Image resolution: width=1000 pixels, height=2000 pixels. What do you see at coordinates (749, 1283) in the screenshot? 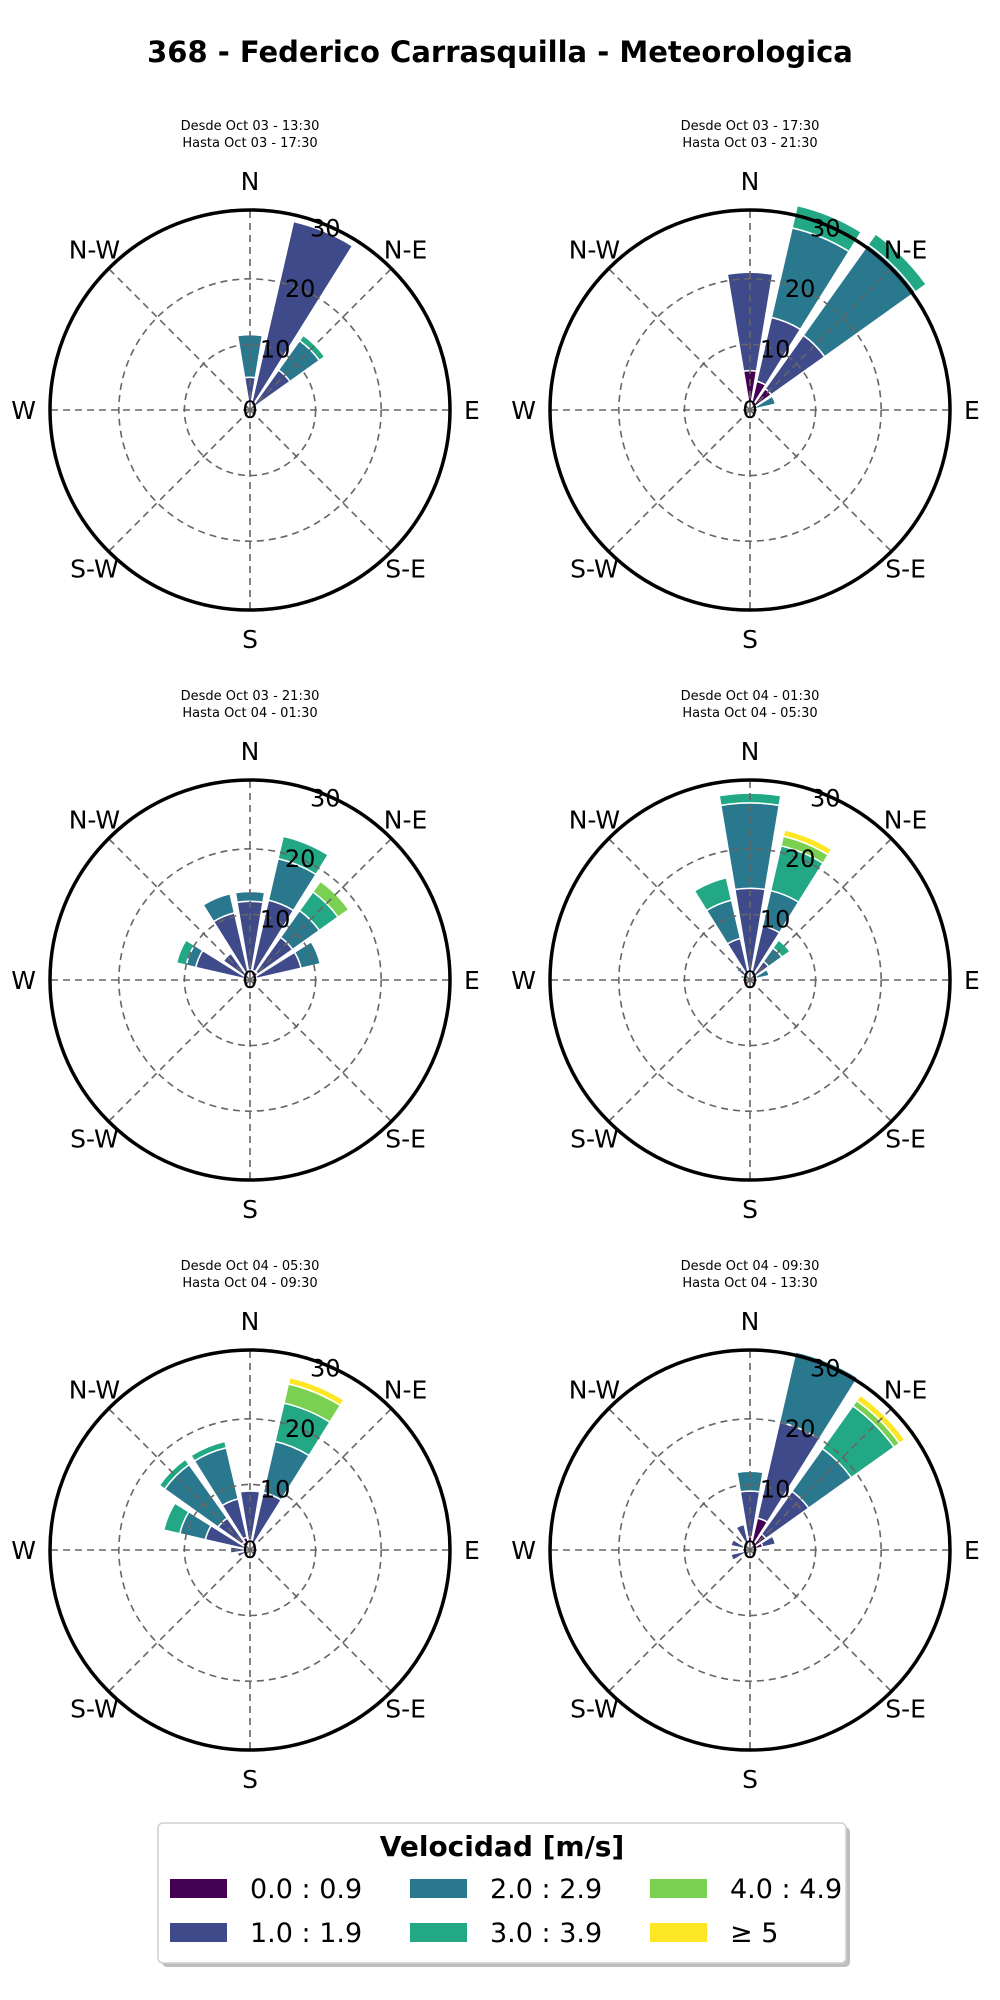
I see `panel-title-to: Hasta Oct 04 - 13:30` at bounding box center [749, 1283].